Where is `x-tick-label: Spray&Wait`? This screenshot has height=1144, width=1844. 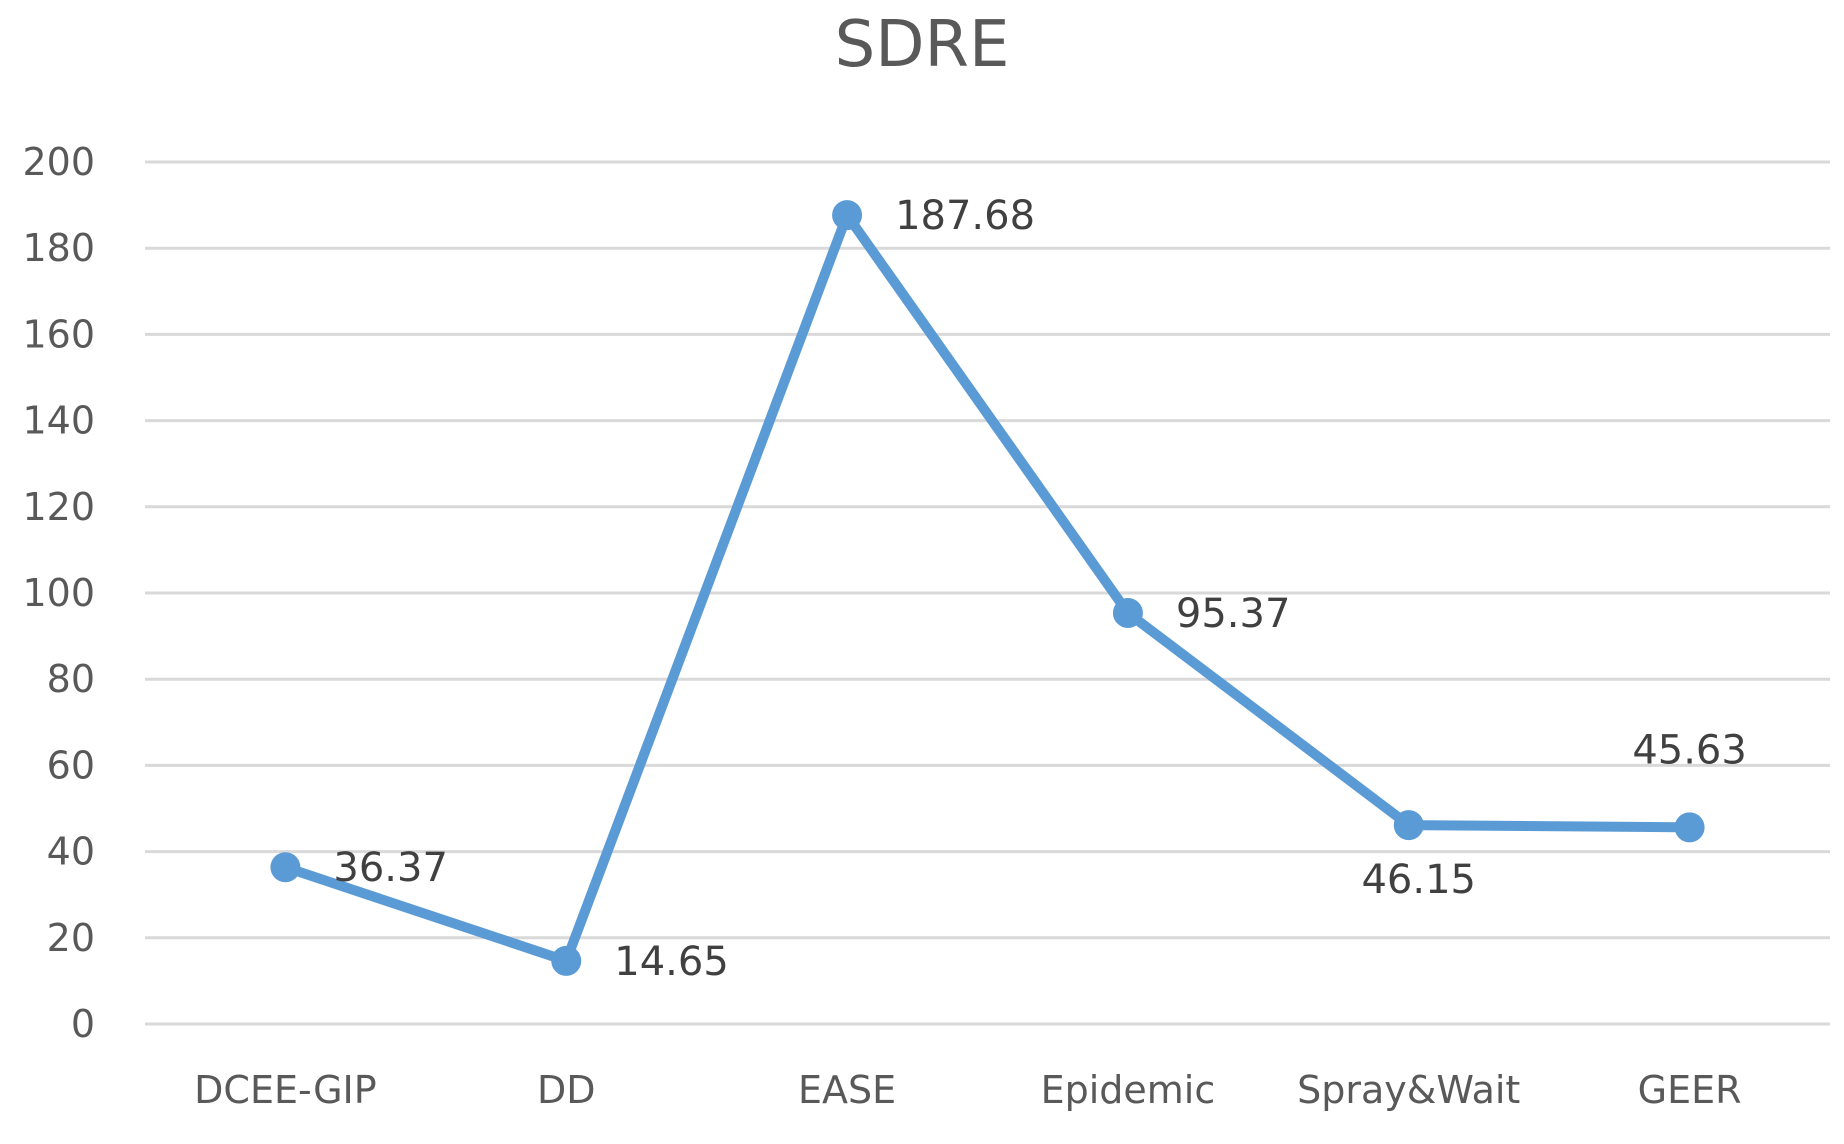
x-tick-label: Spray&Wait is located at coordinates (1408, 1090).